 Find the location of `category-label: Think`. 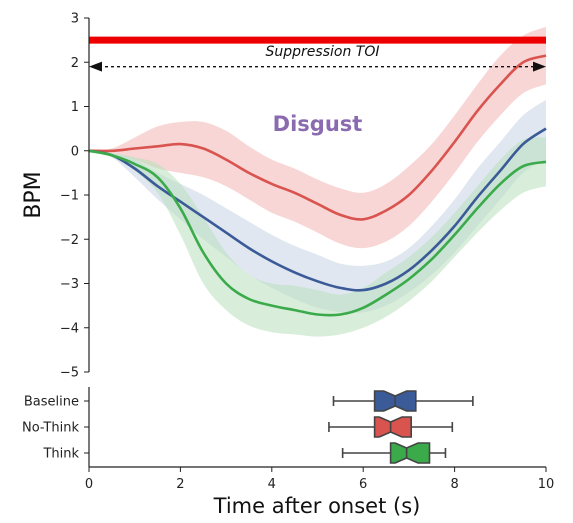

category-label: Think is located at coordinates (60, 454).